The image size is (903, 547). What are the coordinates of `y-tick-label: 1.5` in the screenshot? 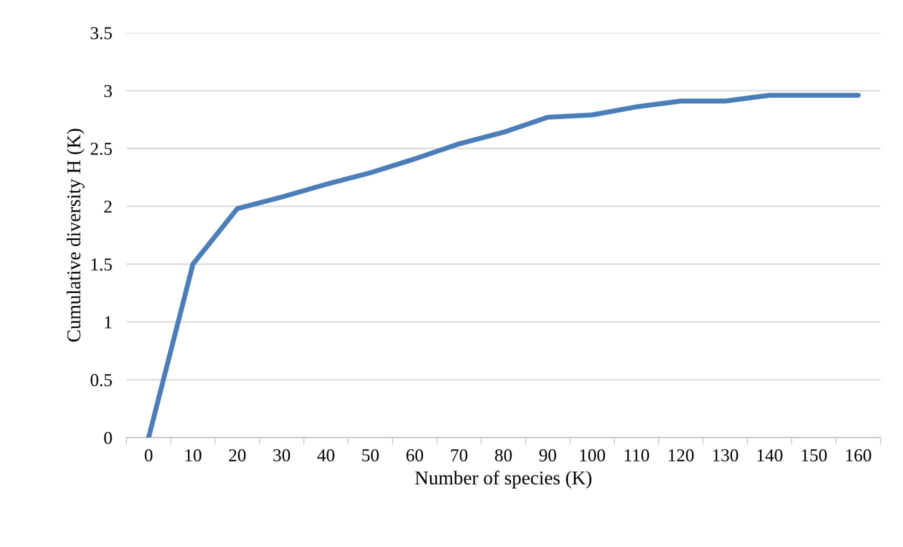 It's located at (102, 264).